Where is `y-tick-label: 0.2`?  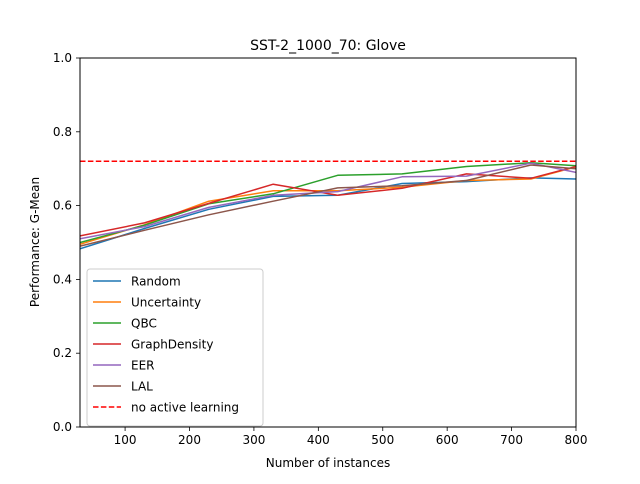 y-tick-label: 0.2 is located at coordinates (62, 353).